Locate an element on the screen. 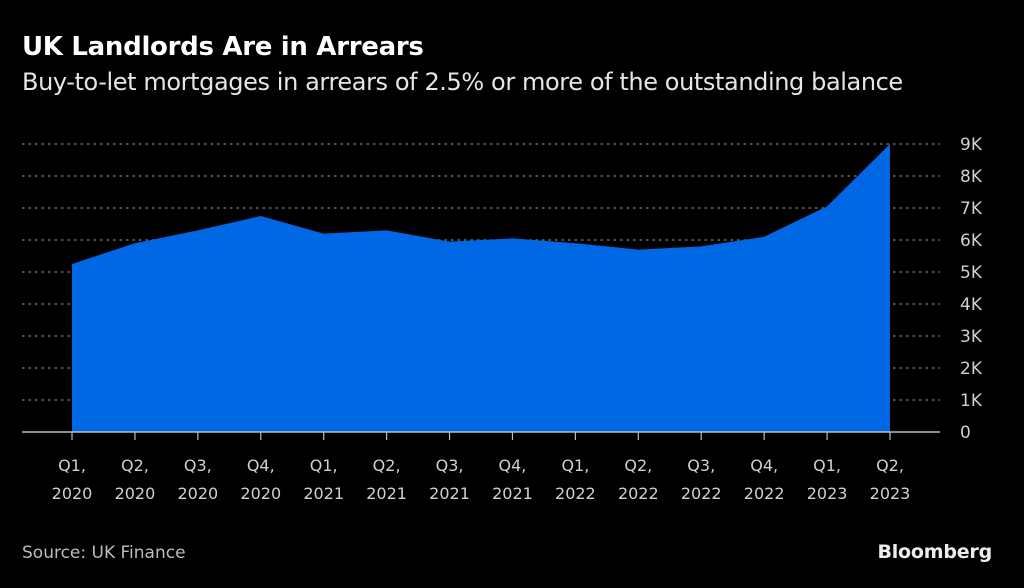 This screenshot has height=588, width=1024. source-note: Source: UK Finance is located at coordinates (104, 553).